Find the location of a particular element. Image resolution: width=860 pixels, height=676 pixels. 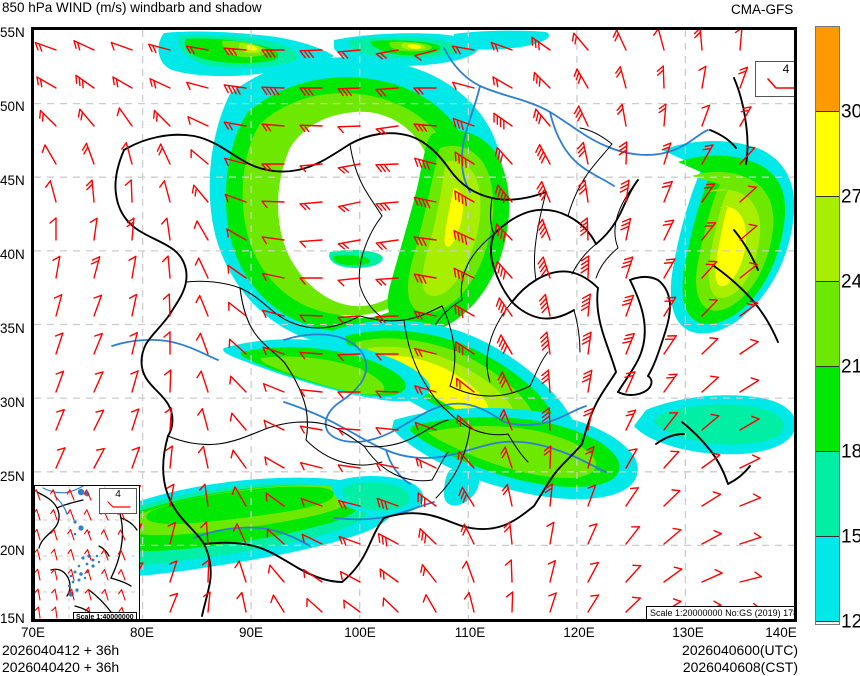

south-china-sea-inset: 4 Scale 1:40000000 is located at coordinates (87, 552).